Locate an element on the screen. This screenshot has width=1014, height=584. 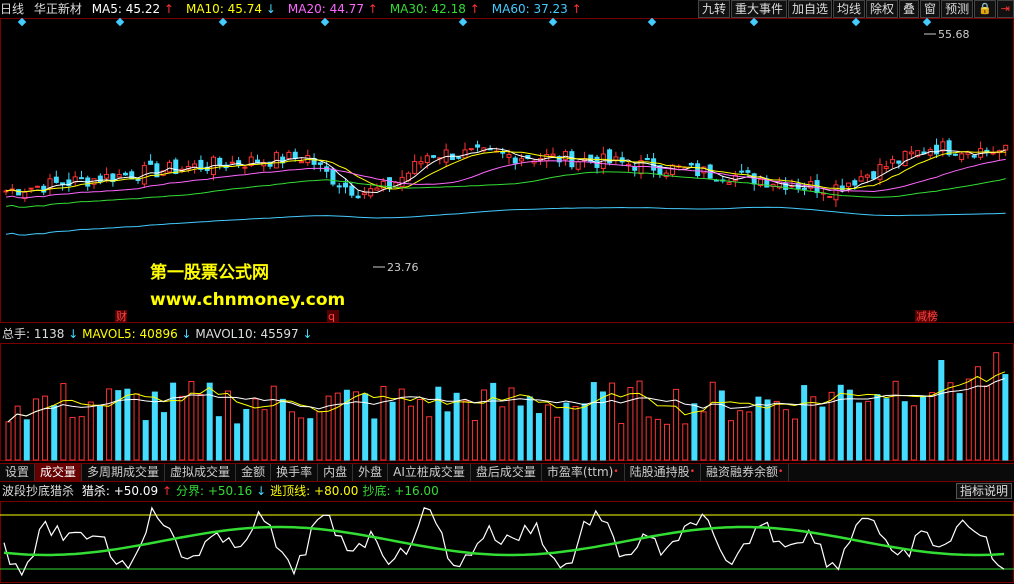
indicator-chart is located at coordinates (507, 542).